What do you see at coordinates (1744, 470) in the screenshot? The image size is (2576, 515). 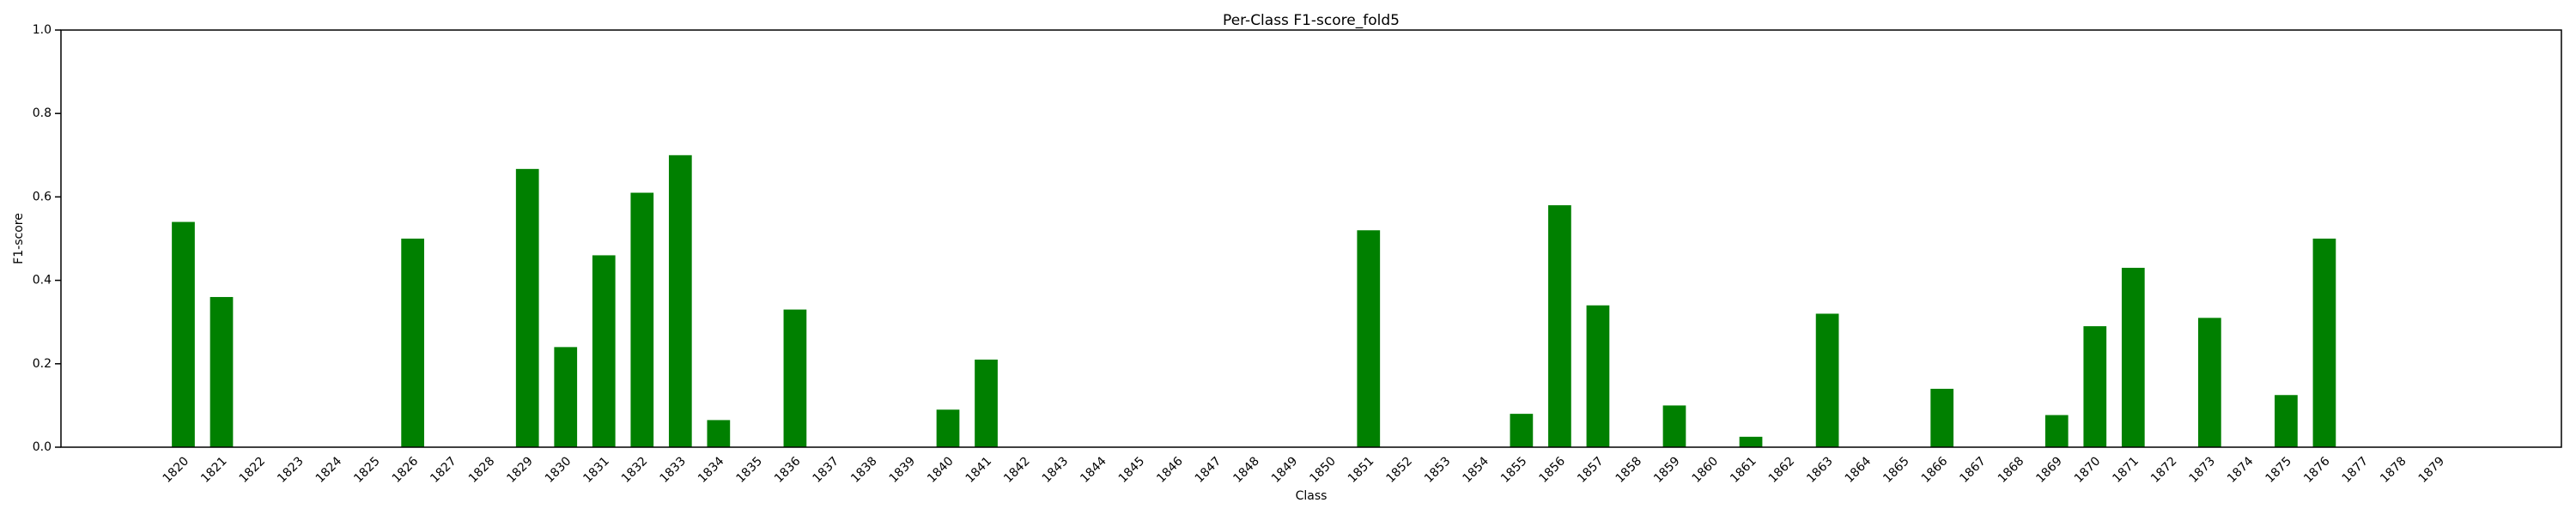 I see `x-tick-label: 1861` at bounding box center [1744, 470].